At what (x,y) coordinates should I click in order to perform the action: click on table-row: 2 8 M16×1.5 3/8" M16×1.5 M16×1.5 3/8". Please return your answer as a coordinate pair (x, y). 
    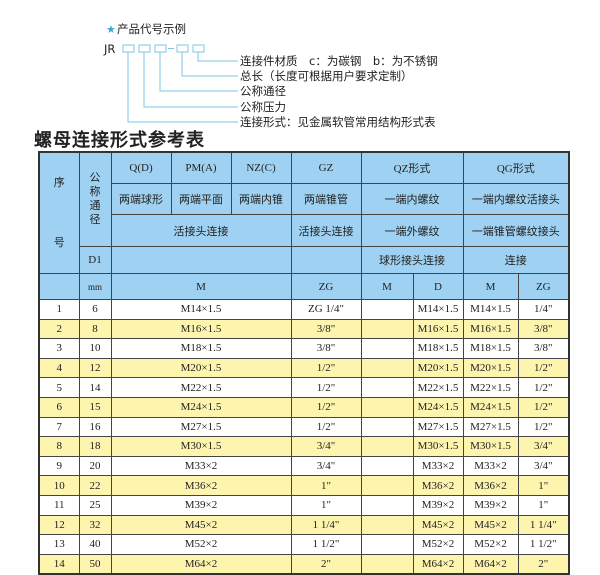
    Looking at the image, I should click on (304, 329).